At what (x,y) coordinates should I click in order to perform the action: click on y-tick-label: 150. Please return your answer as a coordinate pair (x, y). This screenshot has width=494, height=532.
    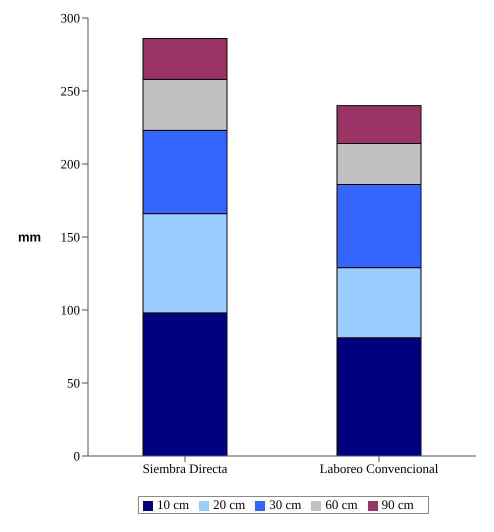
    Looking at the image, I should click on (70, 237).